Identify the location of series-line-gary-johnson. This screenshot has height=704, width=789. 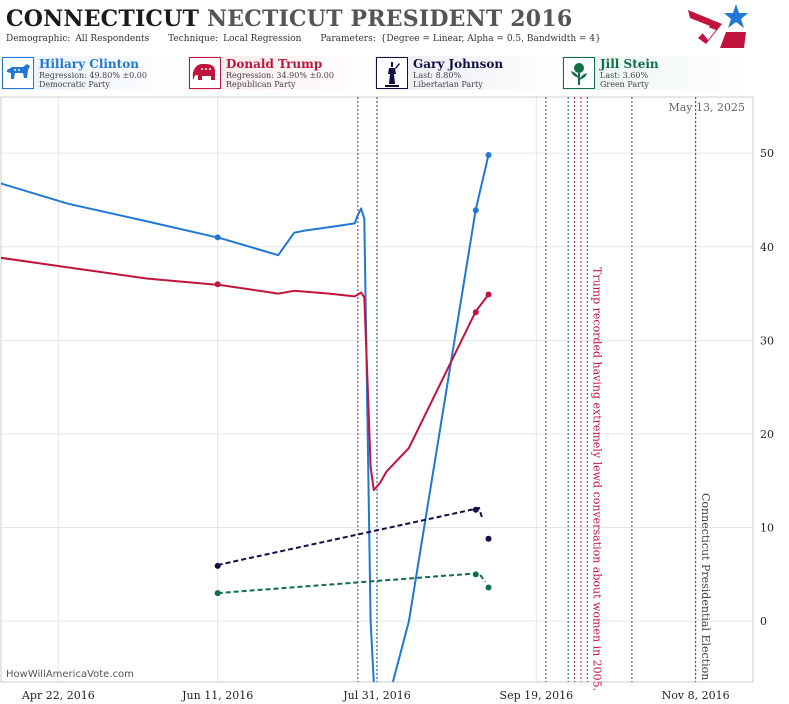
(350, 536).